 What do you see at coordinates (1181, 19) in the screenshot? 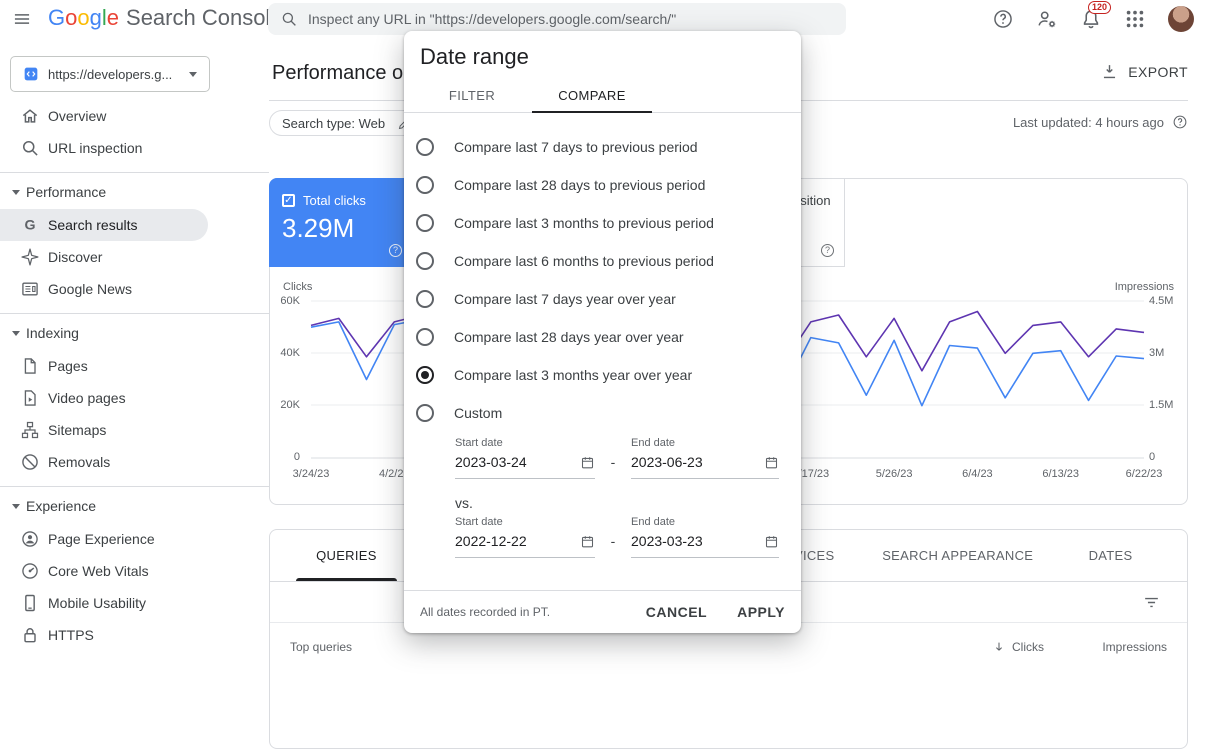
I see `avatar` at bounding box center [1181, 19].